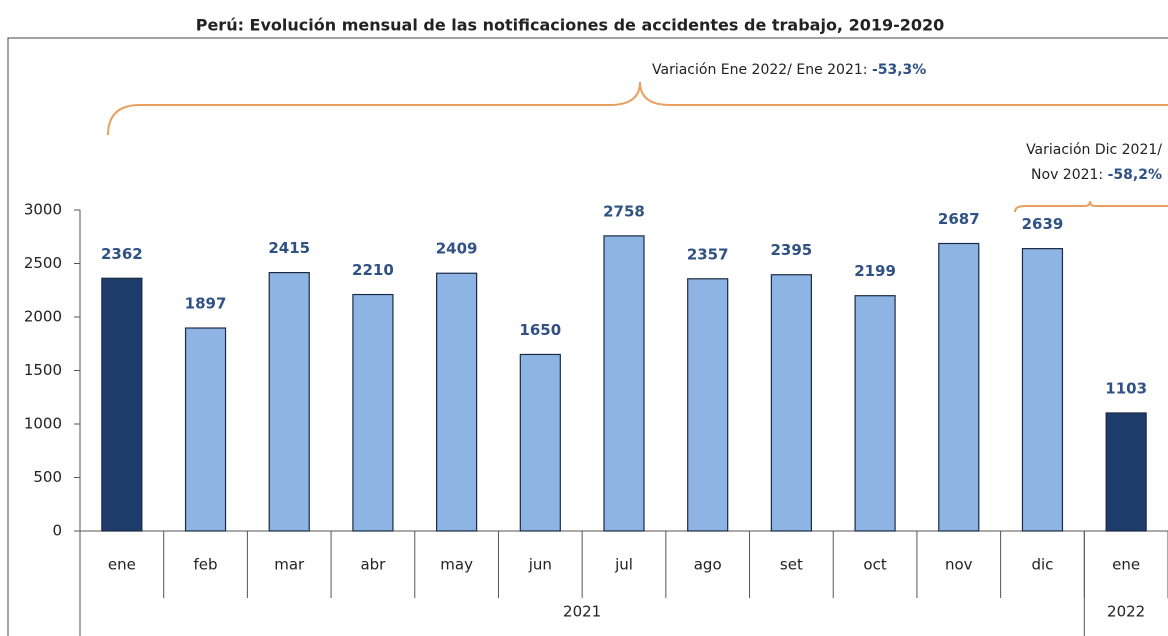 This screenshot has height=636, width=1168. Describe the element at coordinates (792, 250) in the screenshot. I see `value-label: 2395` at that location.